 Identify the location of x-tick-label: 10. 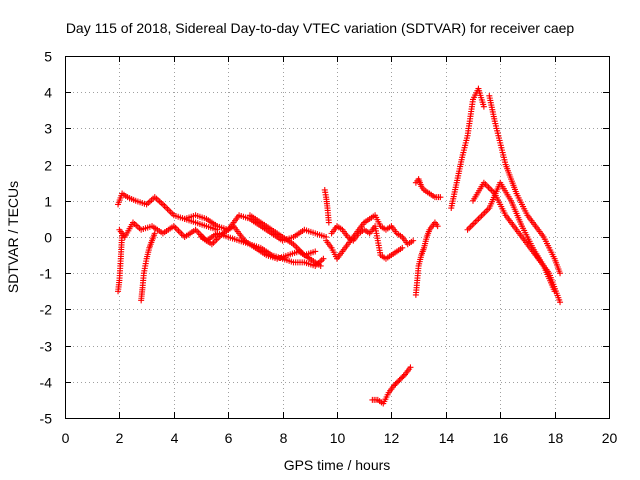
(338, 438).